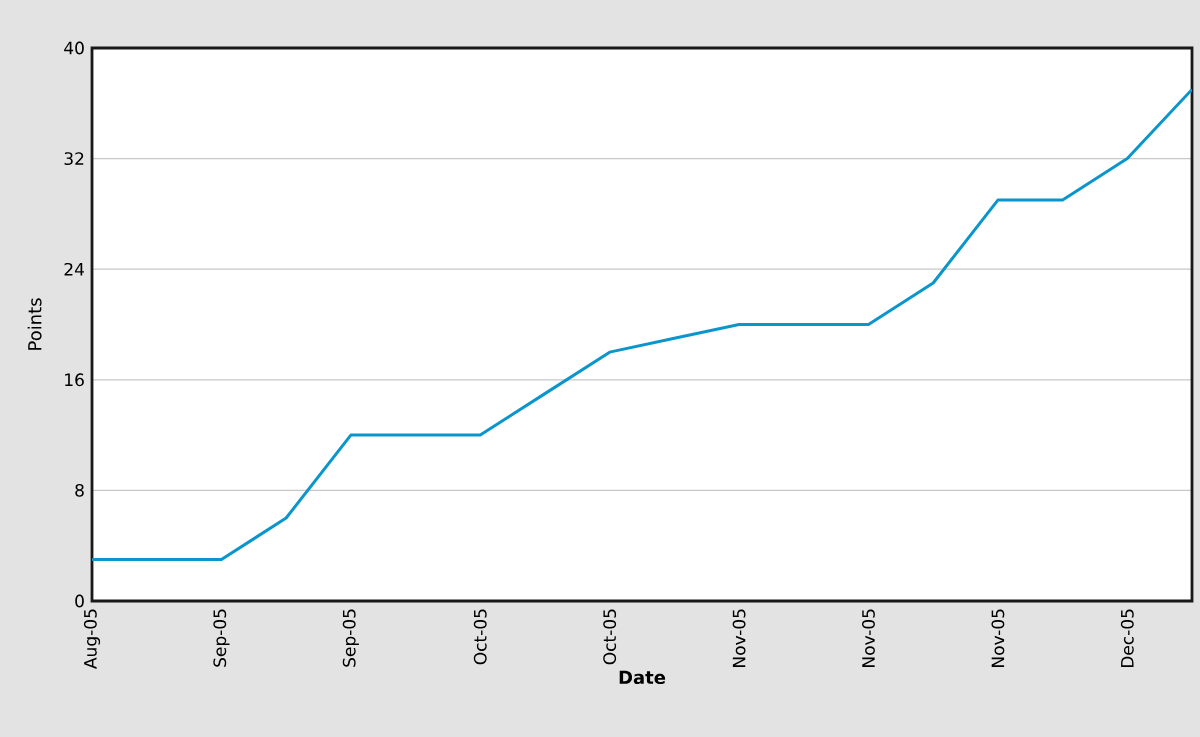  I want to click on x-tick-label: Dec-05, so click(1127, 638).